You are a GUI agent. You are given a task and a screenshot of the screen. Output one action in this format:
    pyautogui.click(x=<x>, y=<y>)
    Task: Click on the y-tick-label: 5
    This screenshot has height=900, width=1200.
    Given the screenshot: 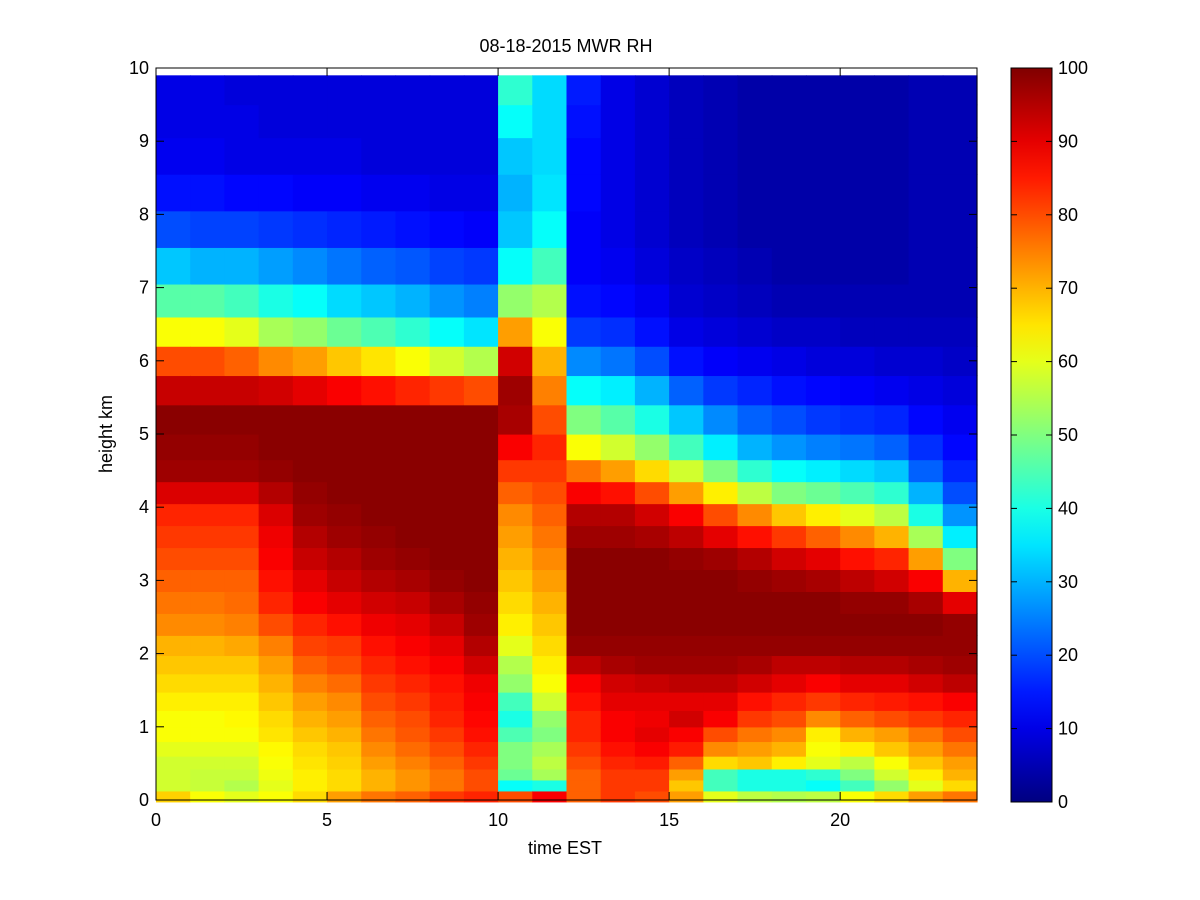 What is the action you would take?
    pyautogui.click(x=144, y=434)
    